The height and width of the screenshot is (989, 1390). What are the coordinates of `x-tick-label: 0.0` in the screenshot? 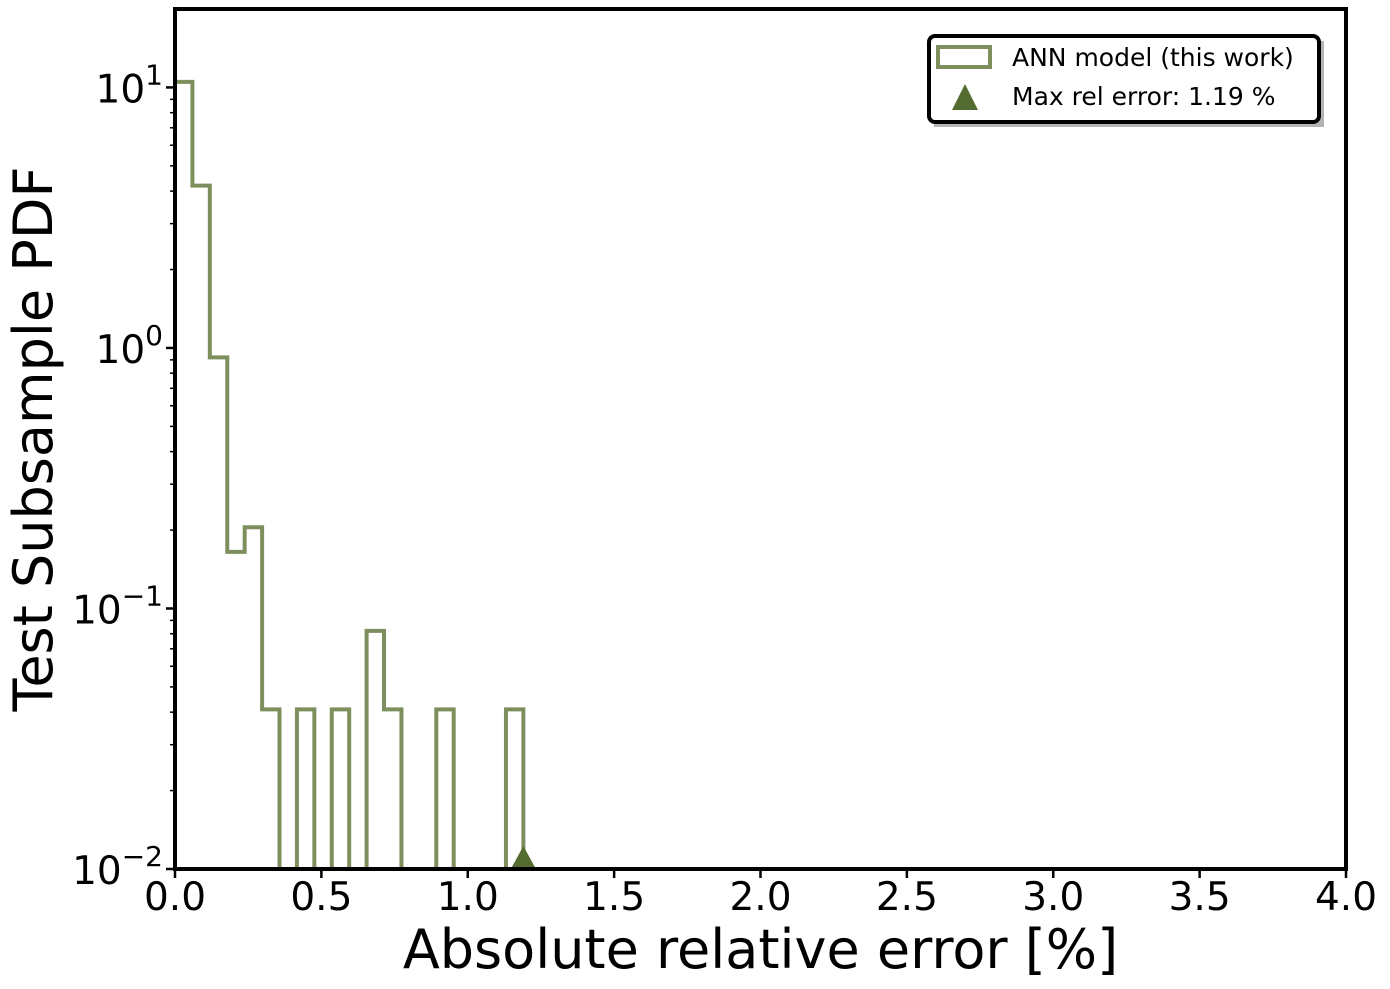 It's located at (175, 897).